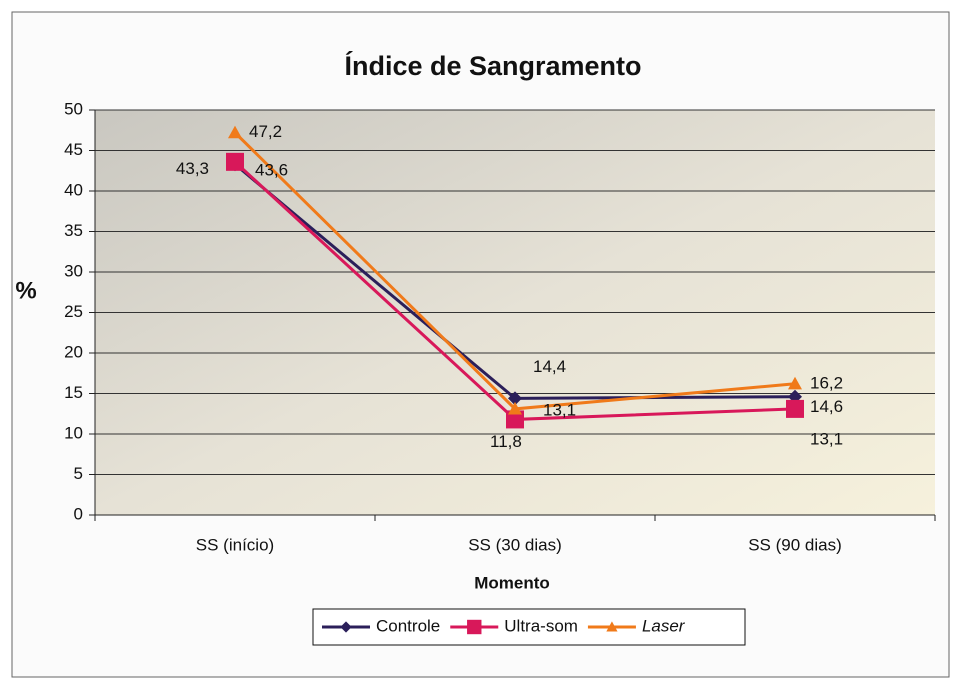  Describe the element at coordinates (512, 582) in the screenshot. I see `x-axis-label: Momento` at that location.